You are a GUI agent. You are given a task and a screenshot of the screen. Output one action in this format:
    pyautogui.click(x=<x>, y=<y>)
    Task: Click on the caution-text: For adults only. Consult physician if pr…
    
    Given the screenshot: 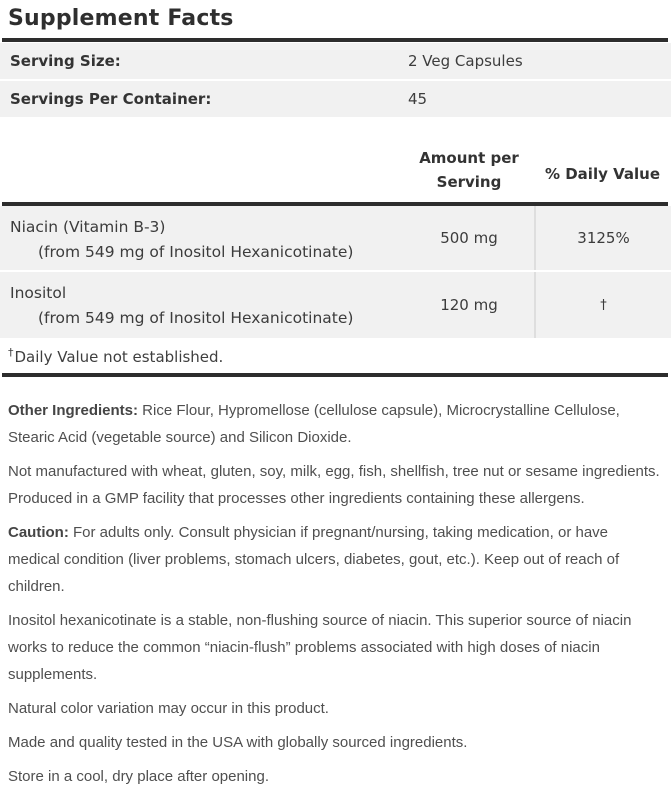 What is the action you would take?
    pyautogui.click(x=314, y=559)
    